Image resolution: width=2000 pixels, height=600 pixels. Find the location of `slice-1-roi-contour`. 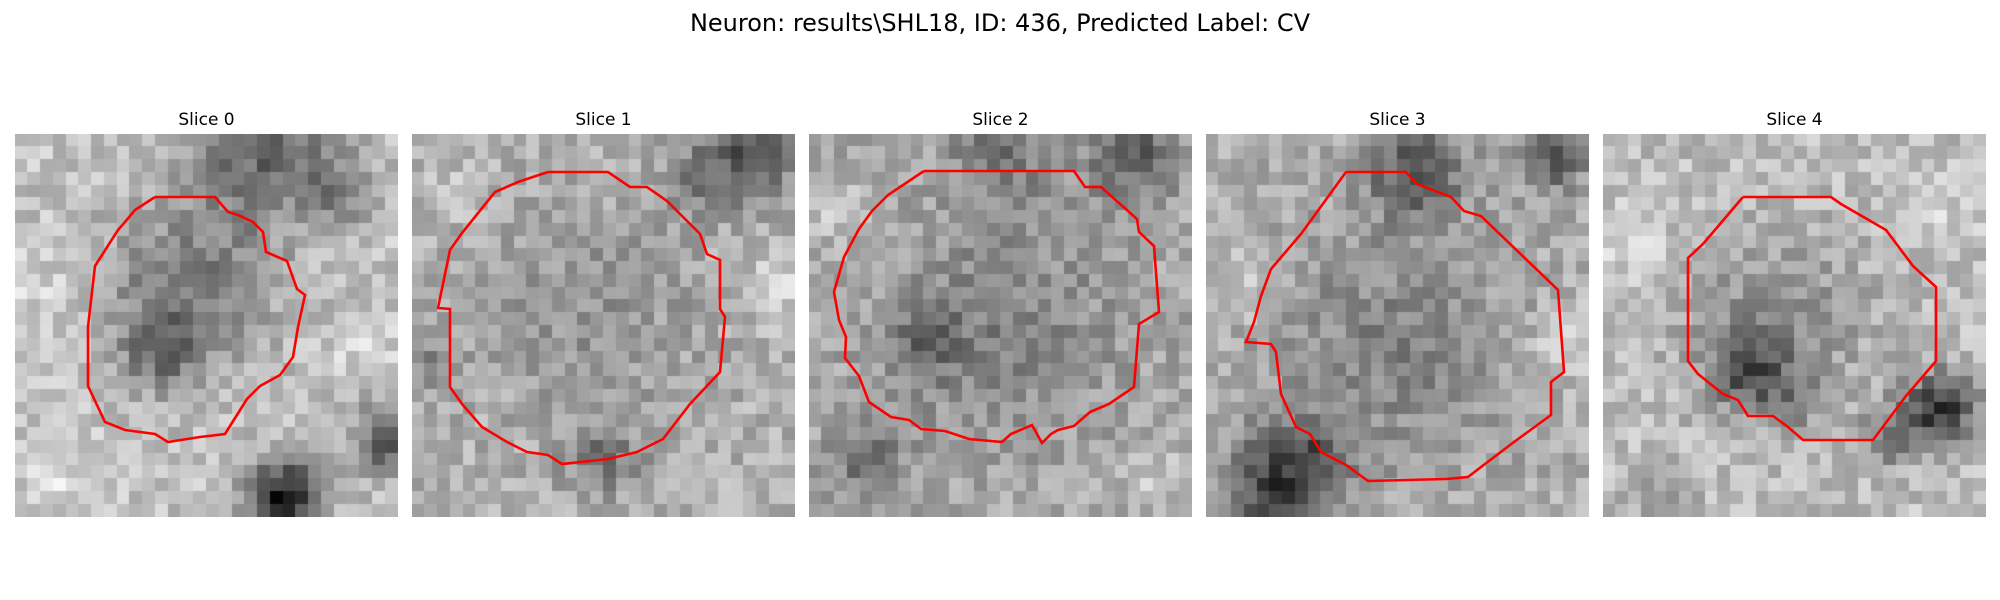

slice-1-roi-contour is located at coordinates (581, 318).